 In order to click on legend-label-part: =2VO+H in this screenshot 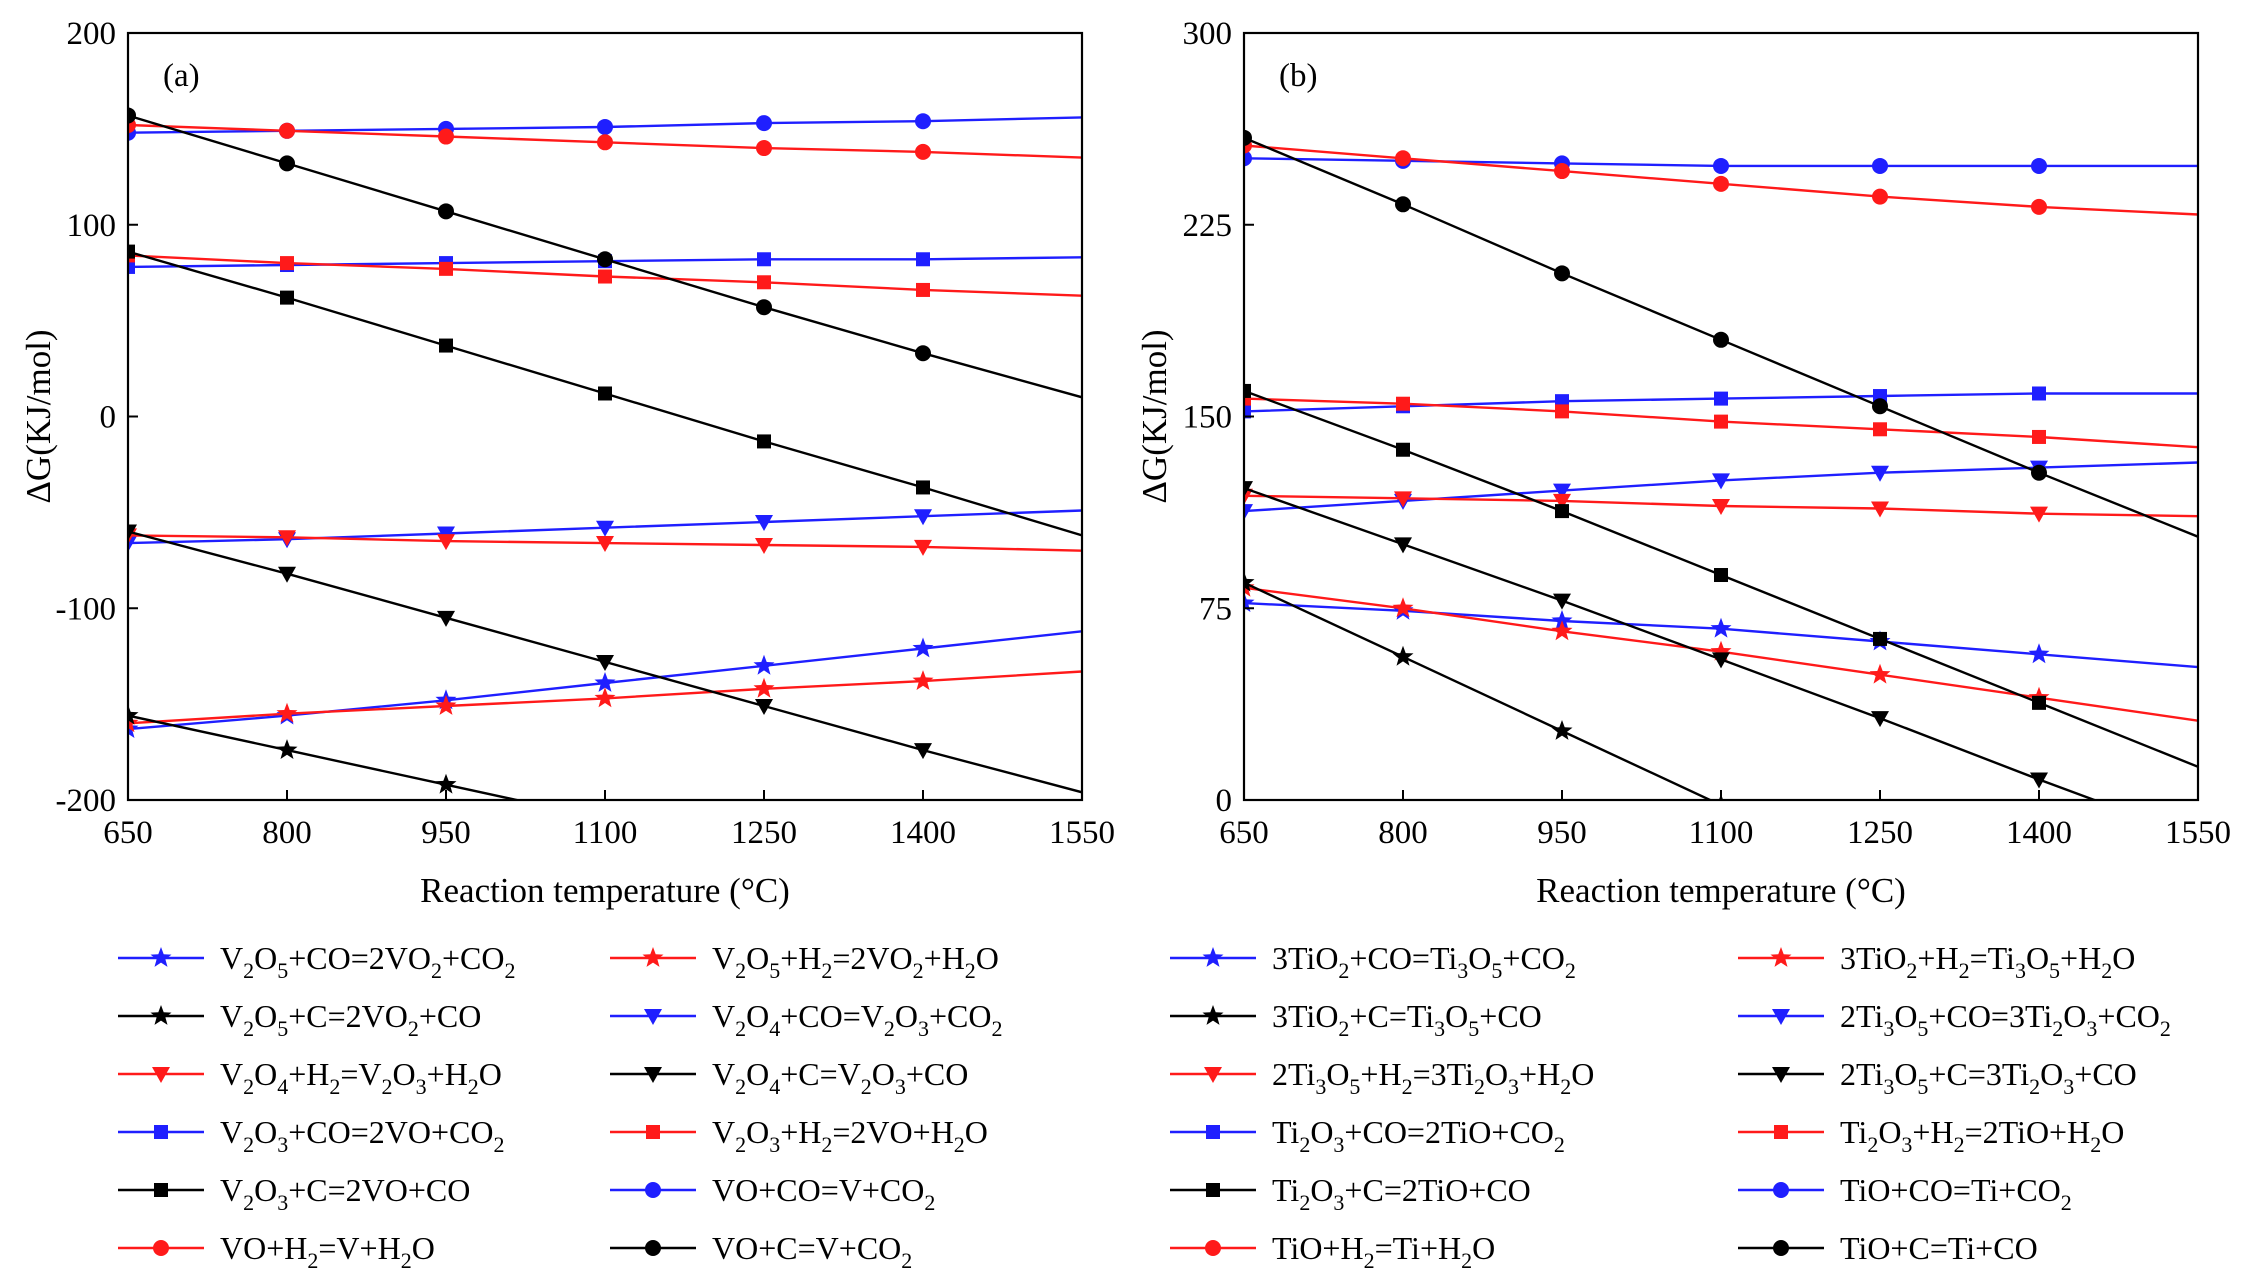, I will do `click(892, 1132)`.